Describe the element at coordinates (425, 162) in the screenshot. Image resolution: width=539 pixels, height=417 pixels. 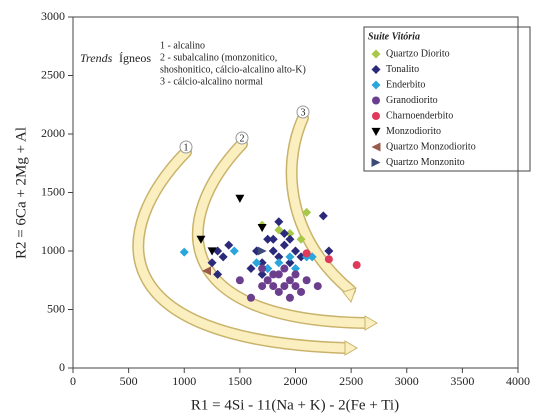
I see `legend-label: Quartzo Monzonito` at that location.